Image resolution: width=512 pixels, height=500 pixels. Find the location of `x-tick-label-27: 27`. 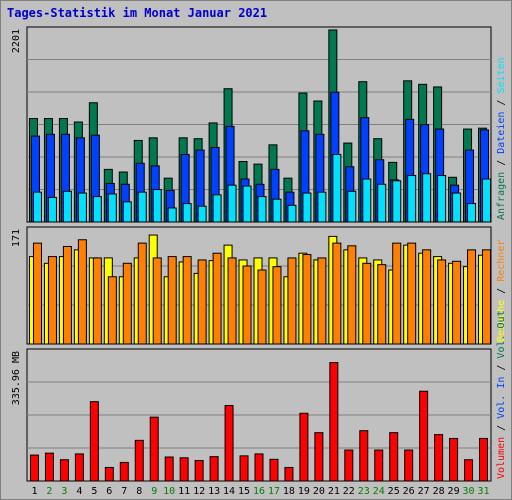

x-tick-label-27: 27 is located at coordinates (424, 491).